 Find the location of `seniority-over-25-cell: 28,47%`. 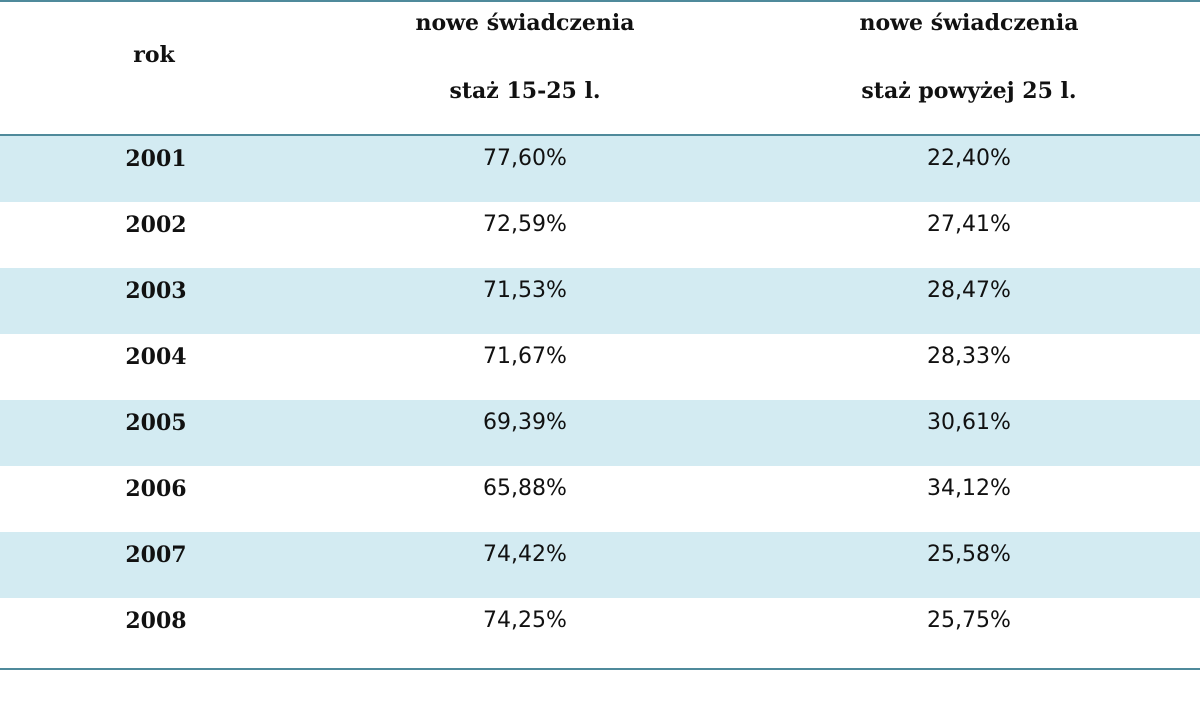

seniority-over-25-cell: 28,47% is located at coordinates (969, 301).